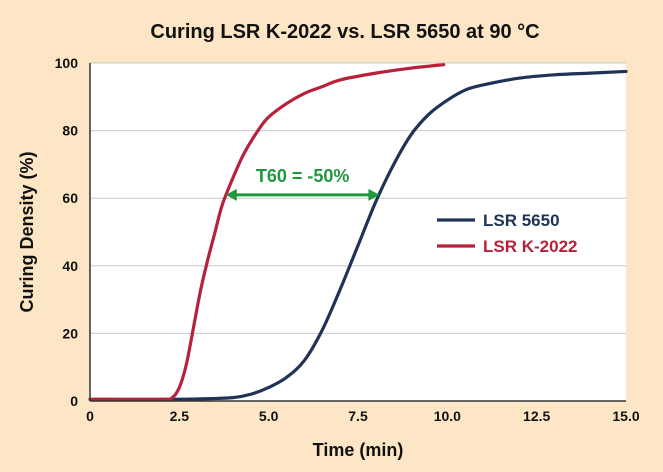 This screenshot has height=472, width=663. I want to click on y-tick-label: 0, so click(74, 401).